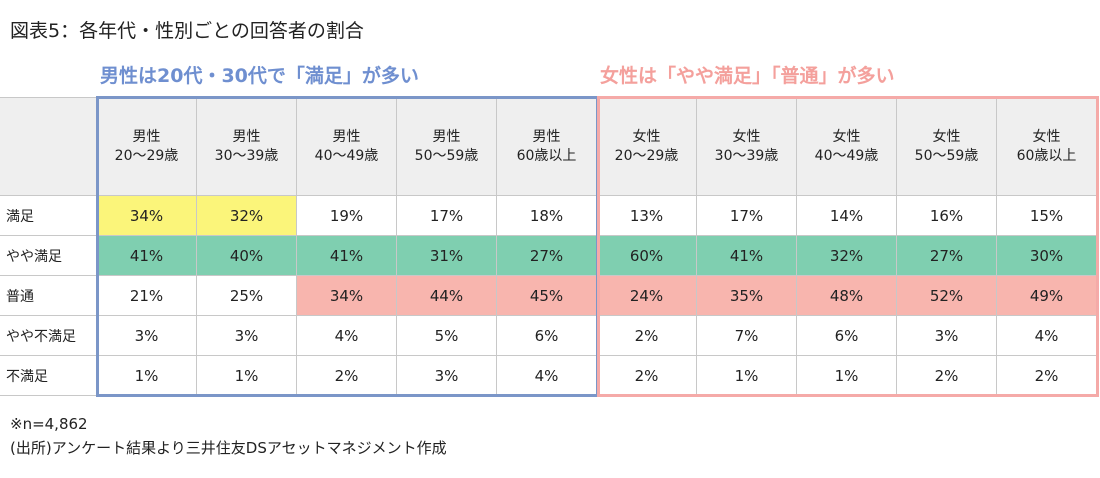 The height and width of the screenshot is (478, 1100). What do you see at coordinates (48, 216) in the screenshot?
I see `row-label: 満足` at bounding box center [48, 216].